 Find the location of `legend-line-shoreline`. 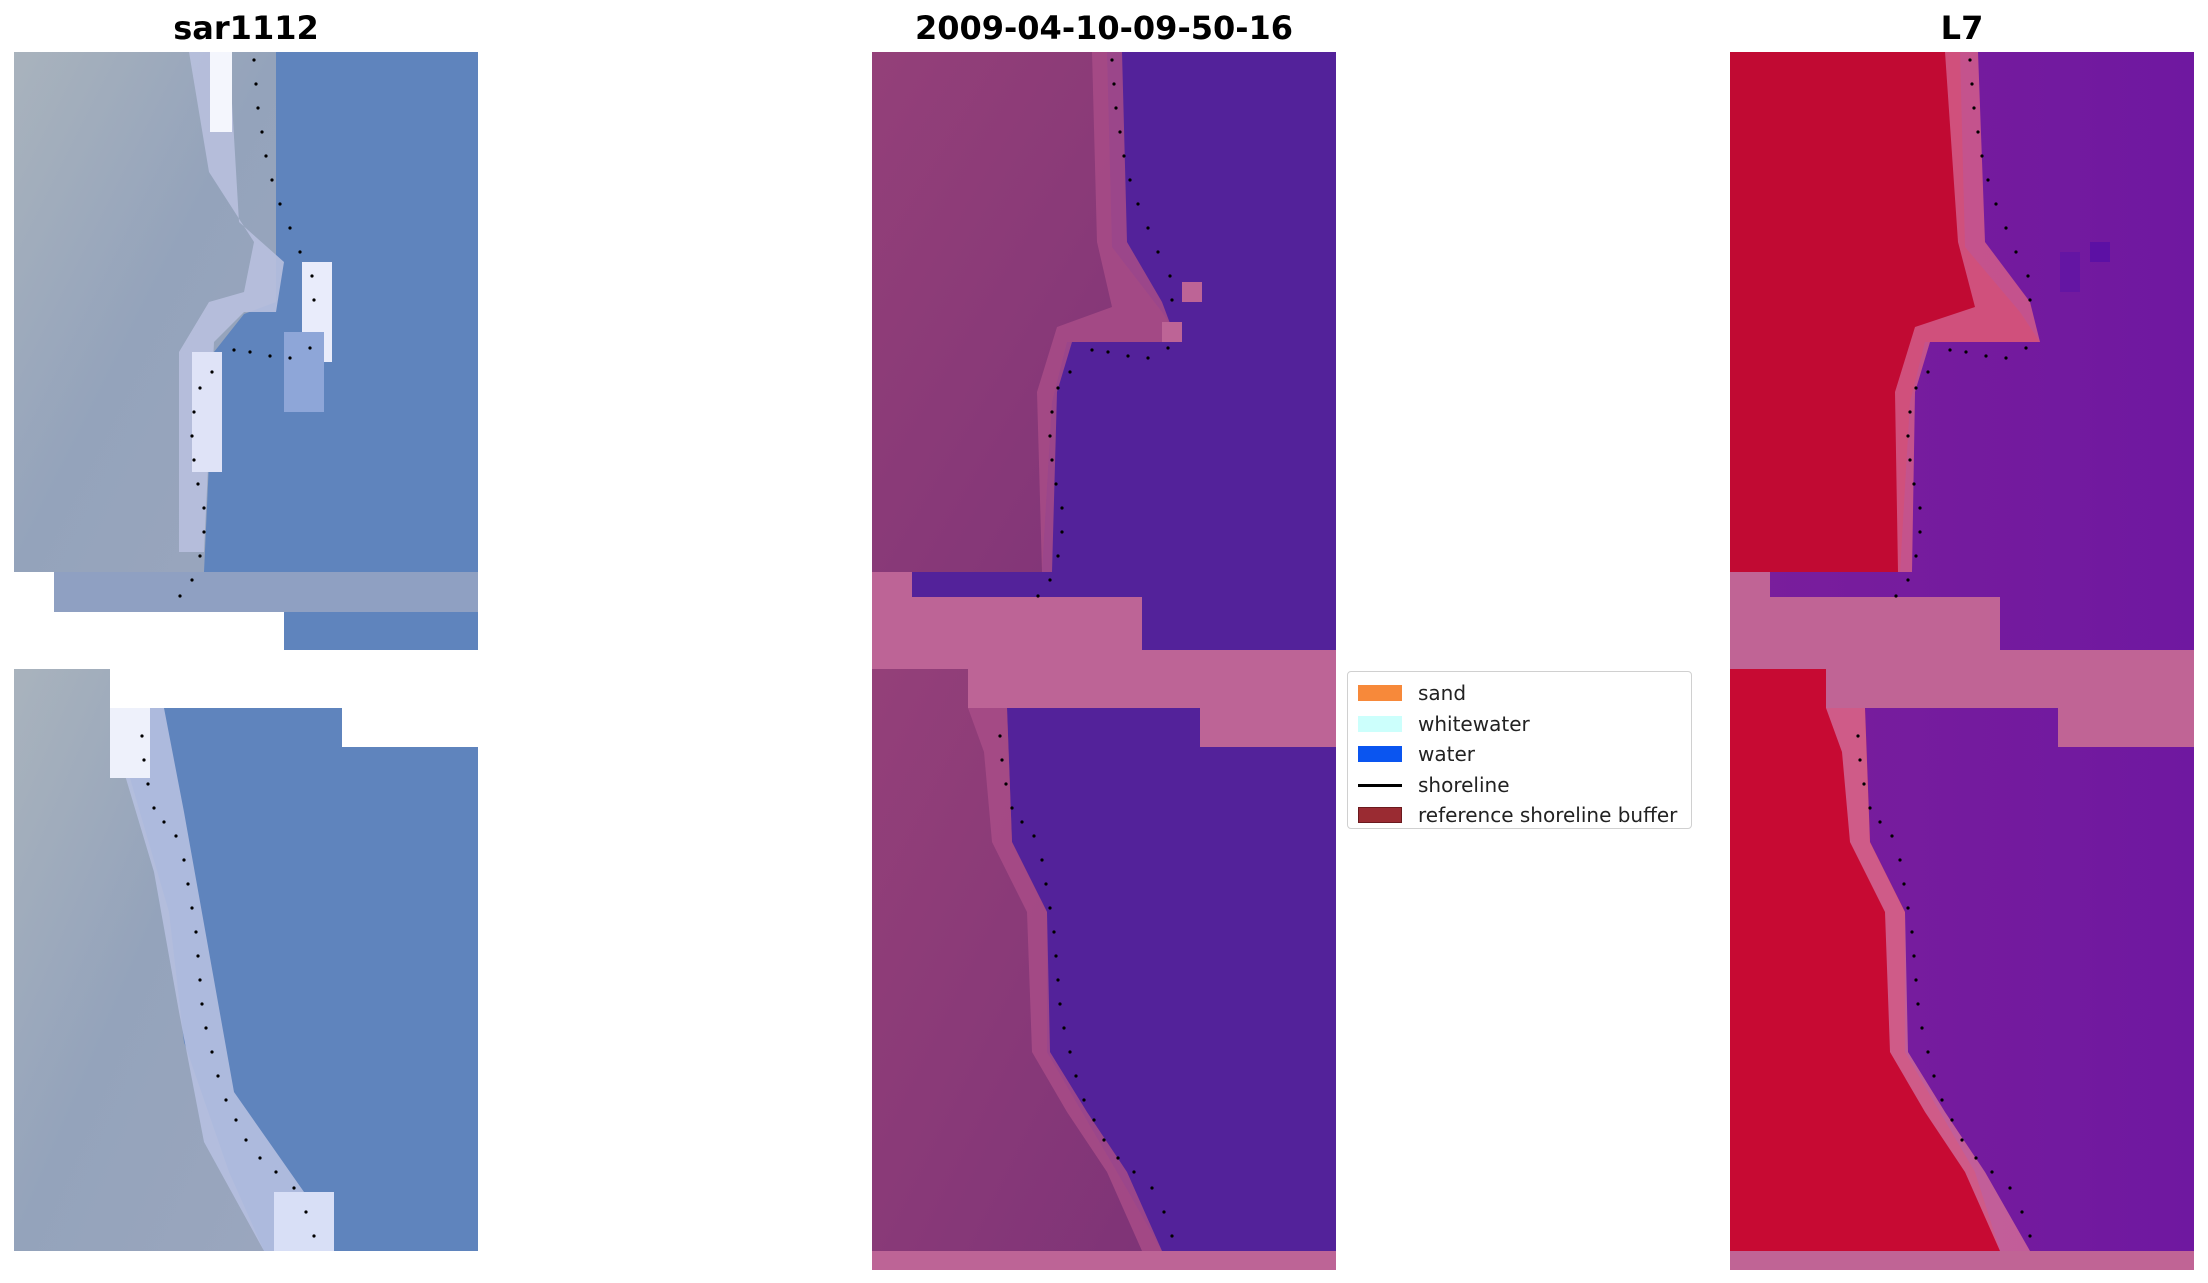

legend-line-shoreline is located at coordinates (1380, 785).